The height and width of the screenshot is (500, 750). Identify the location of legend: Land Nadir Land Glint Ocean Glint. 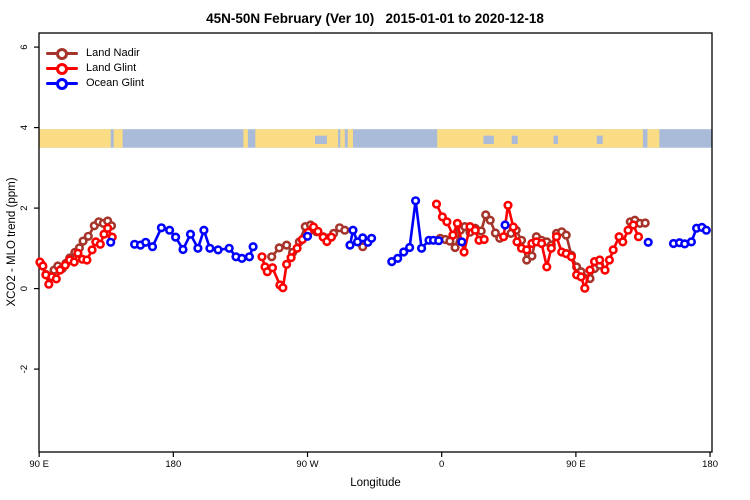
(95, 68).